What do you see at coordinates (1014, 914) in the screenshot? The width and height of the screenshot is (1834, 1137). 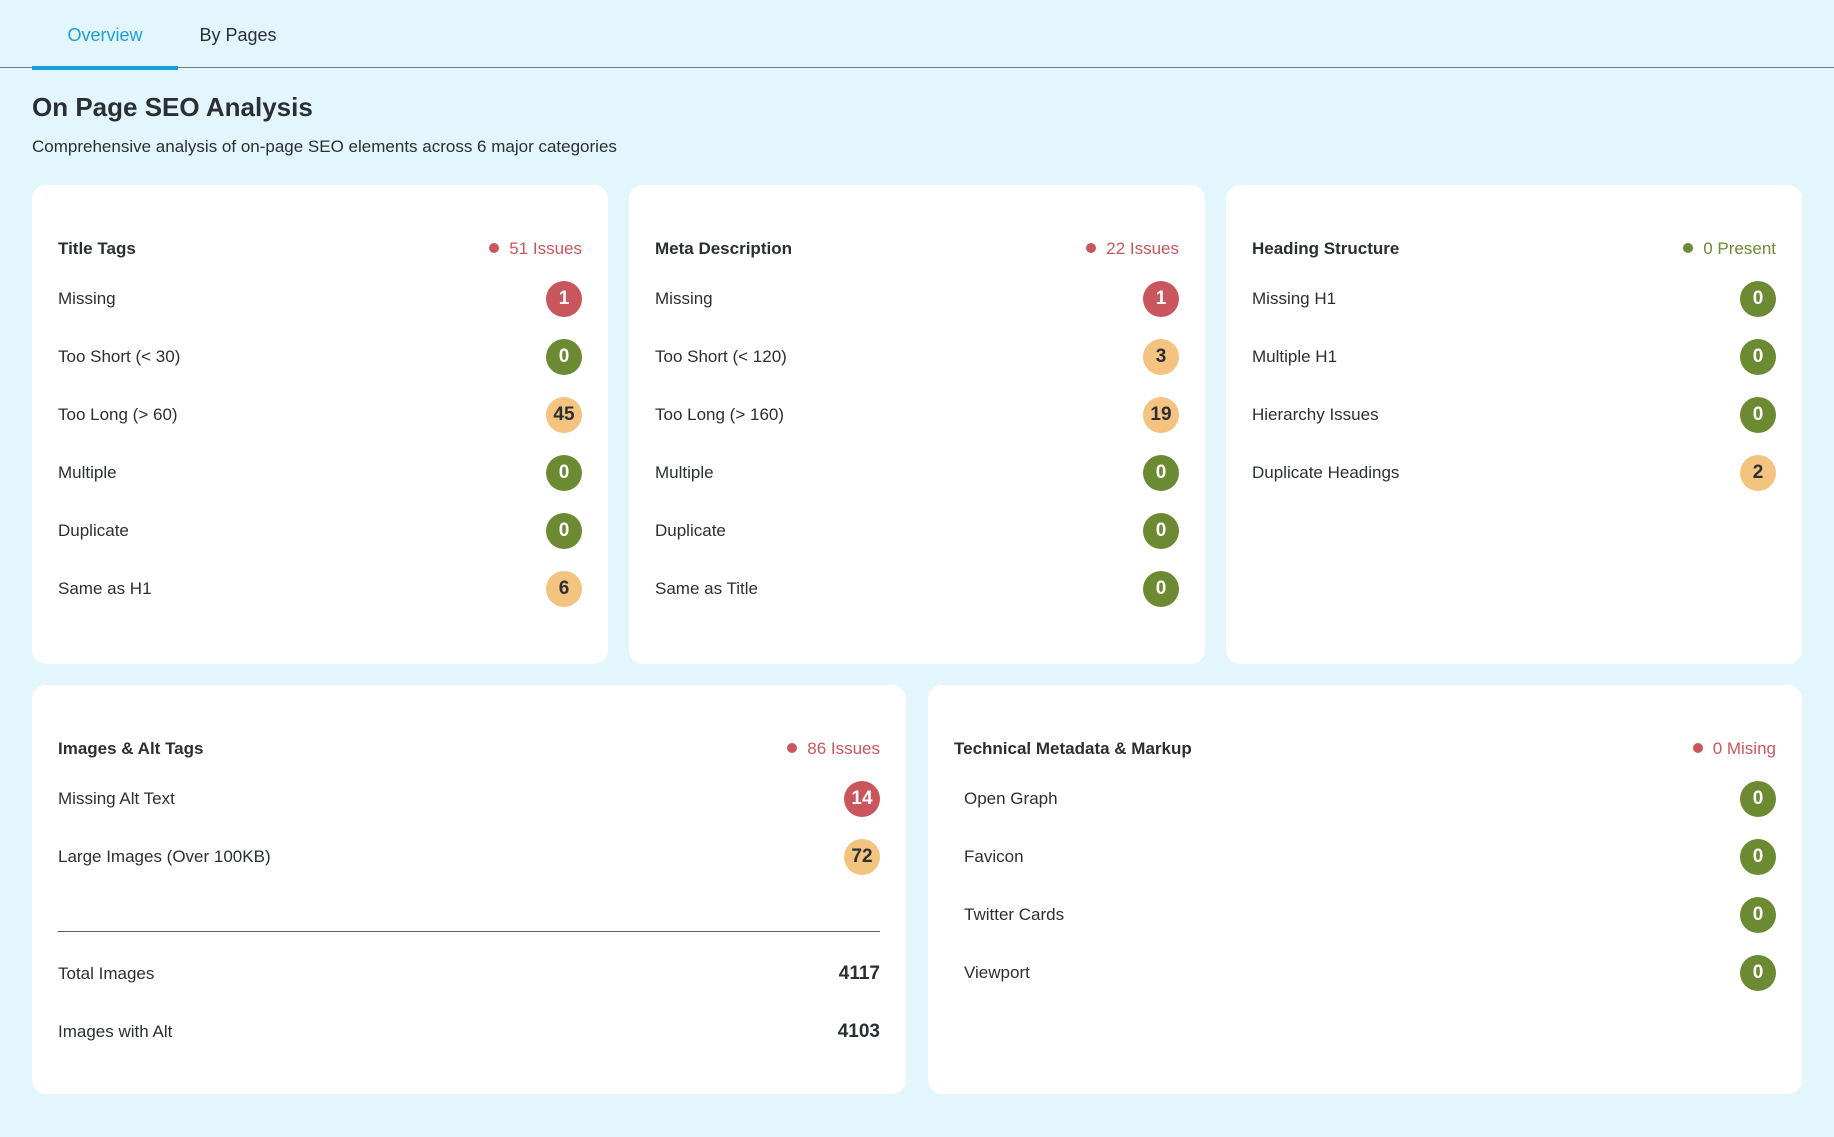 I see `metric-label: Twitter Cards` at bounding box center [1014, 914].